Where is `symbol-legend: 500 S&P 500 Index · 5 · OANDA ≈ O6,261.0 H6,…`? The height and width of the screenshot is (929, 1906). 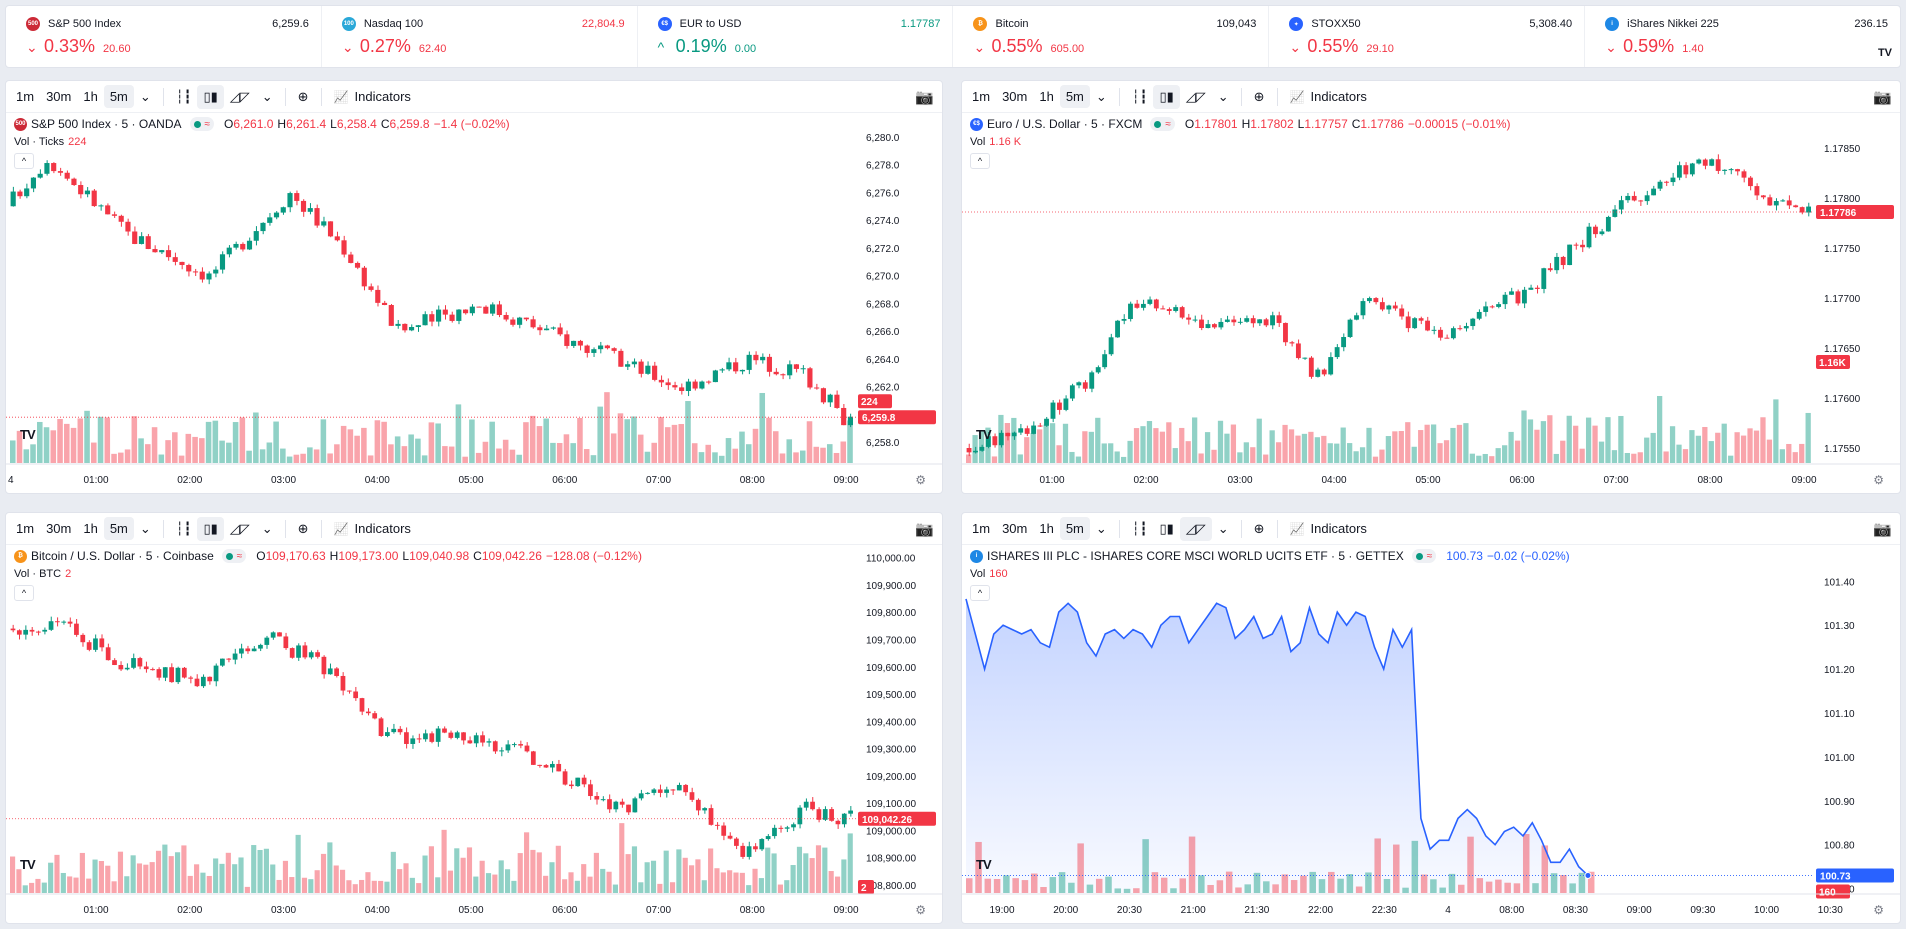 symbol-legend: 500 S&P 500 Index · 5 · OANDA ≈ O6,261.0 H6,… is located at coordinates (262, 124).